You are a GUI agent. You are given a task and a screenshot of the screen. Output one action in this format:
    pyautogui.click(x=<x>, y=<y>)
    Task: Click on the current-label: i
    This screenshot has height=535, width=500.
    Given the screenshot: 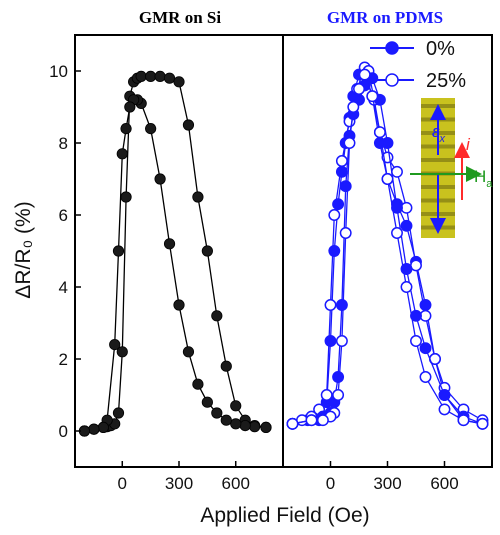 What is the action you would take?
    pyautogui.click(x=468, y=144)
    